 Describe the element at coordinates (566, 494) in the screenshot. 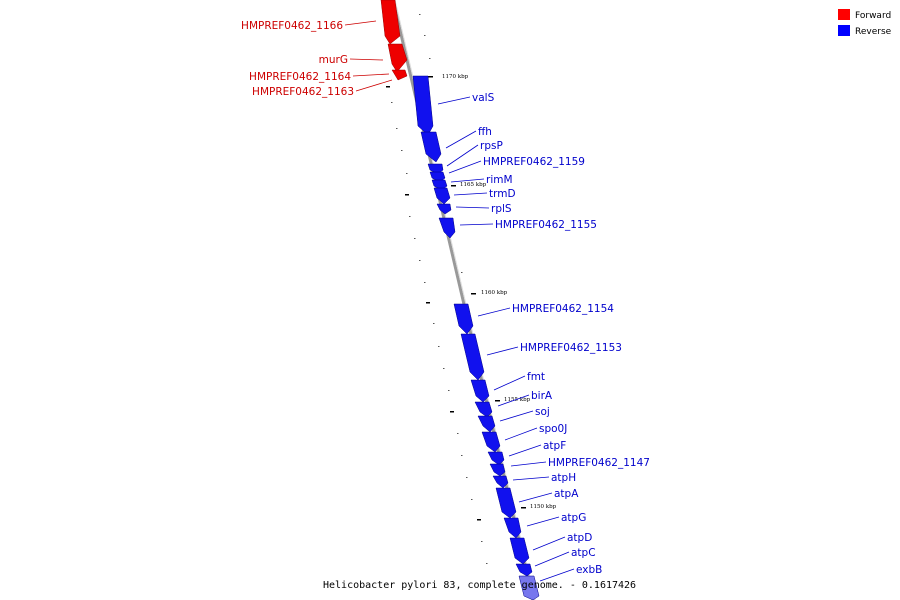

I see `label-atpA: atpA` at that location.